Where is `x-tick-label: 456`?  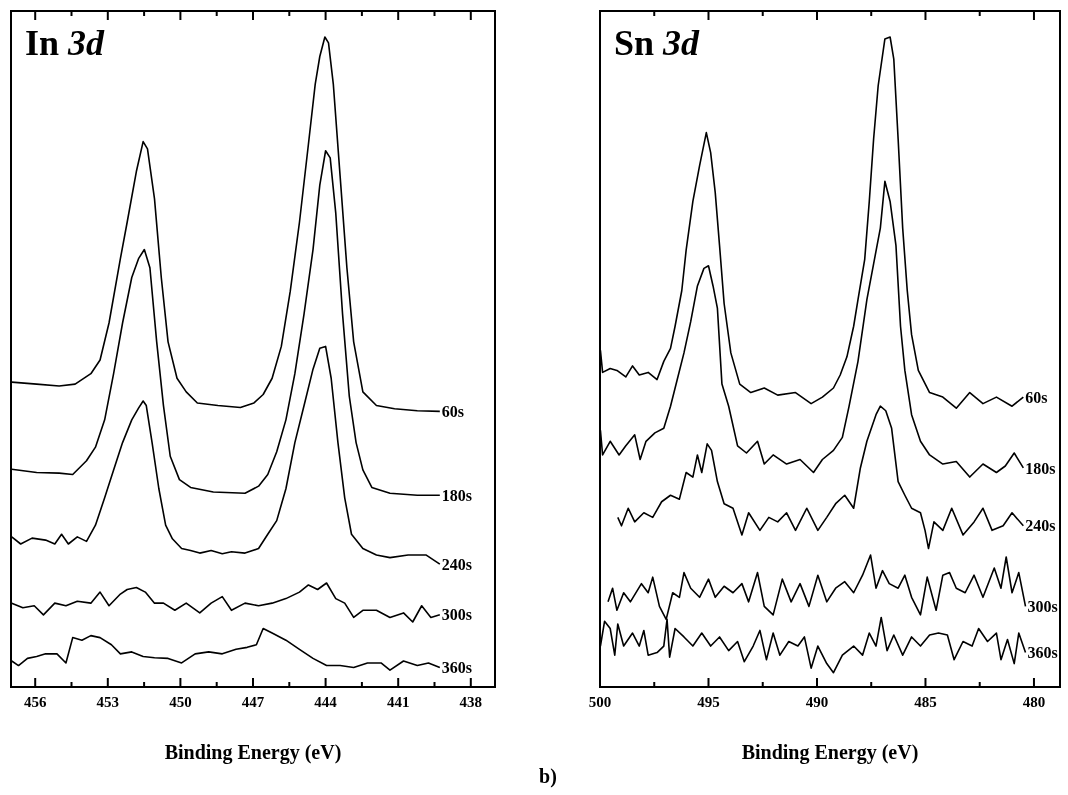
x-tick-label: 456 is located at coordinates (35, 702).